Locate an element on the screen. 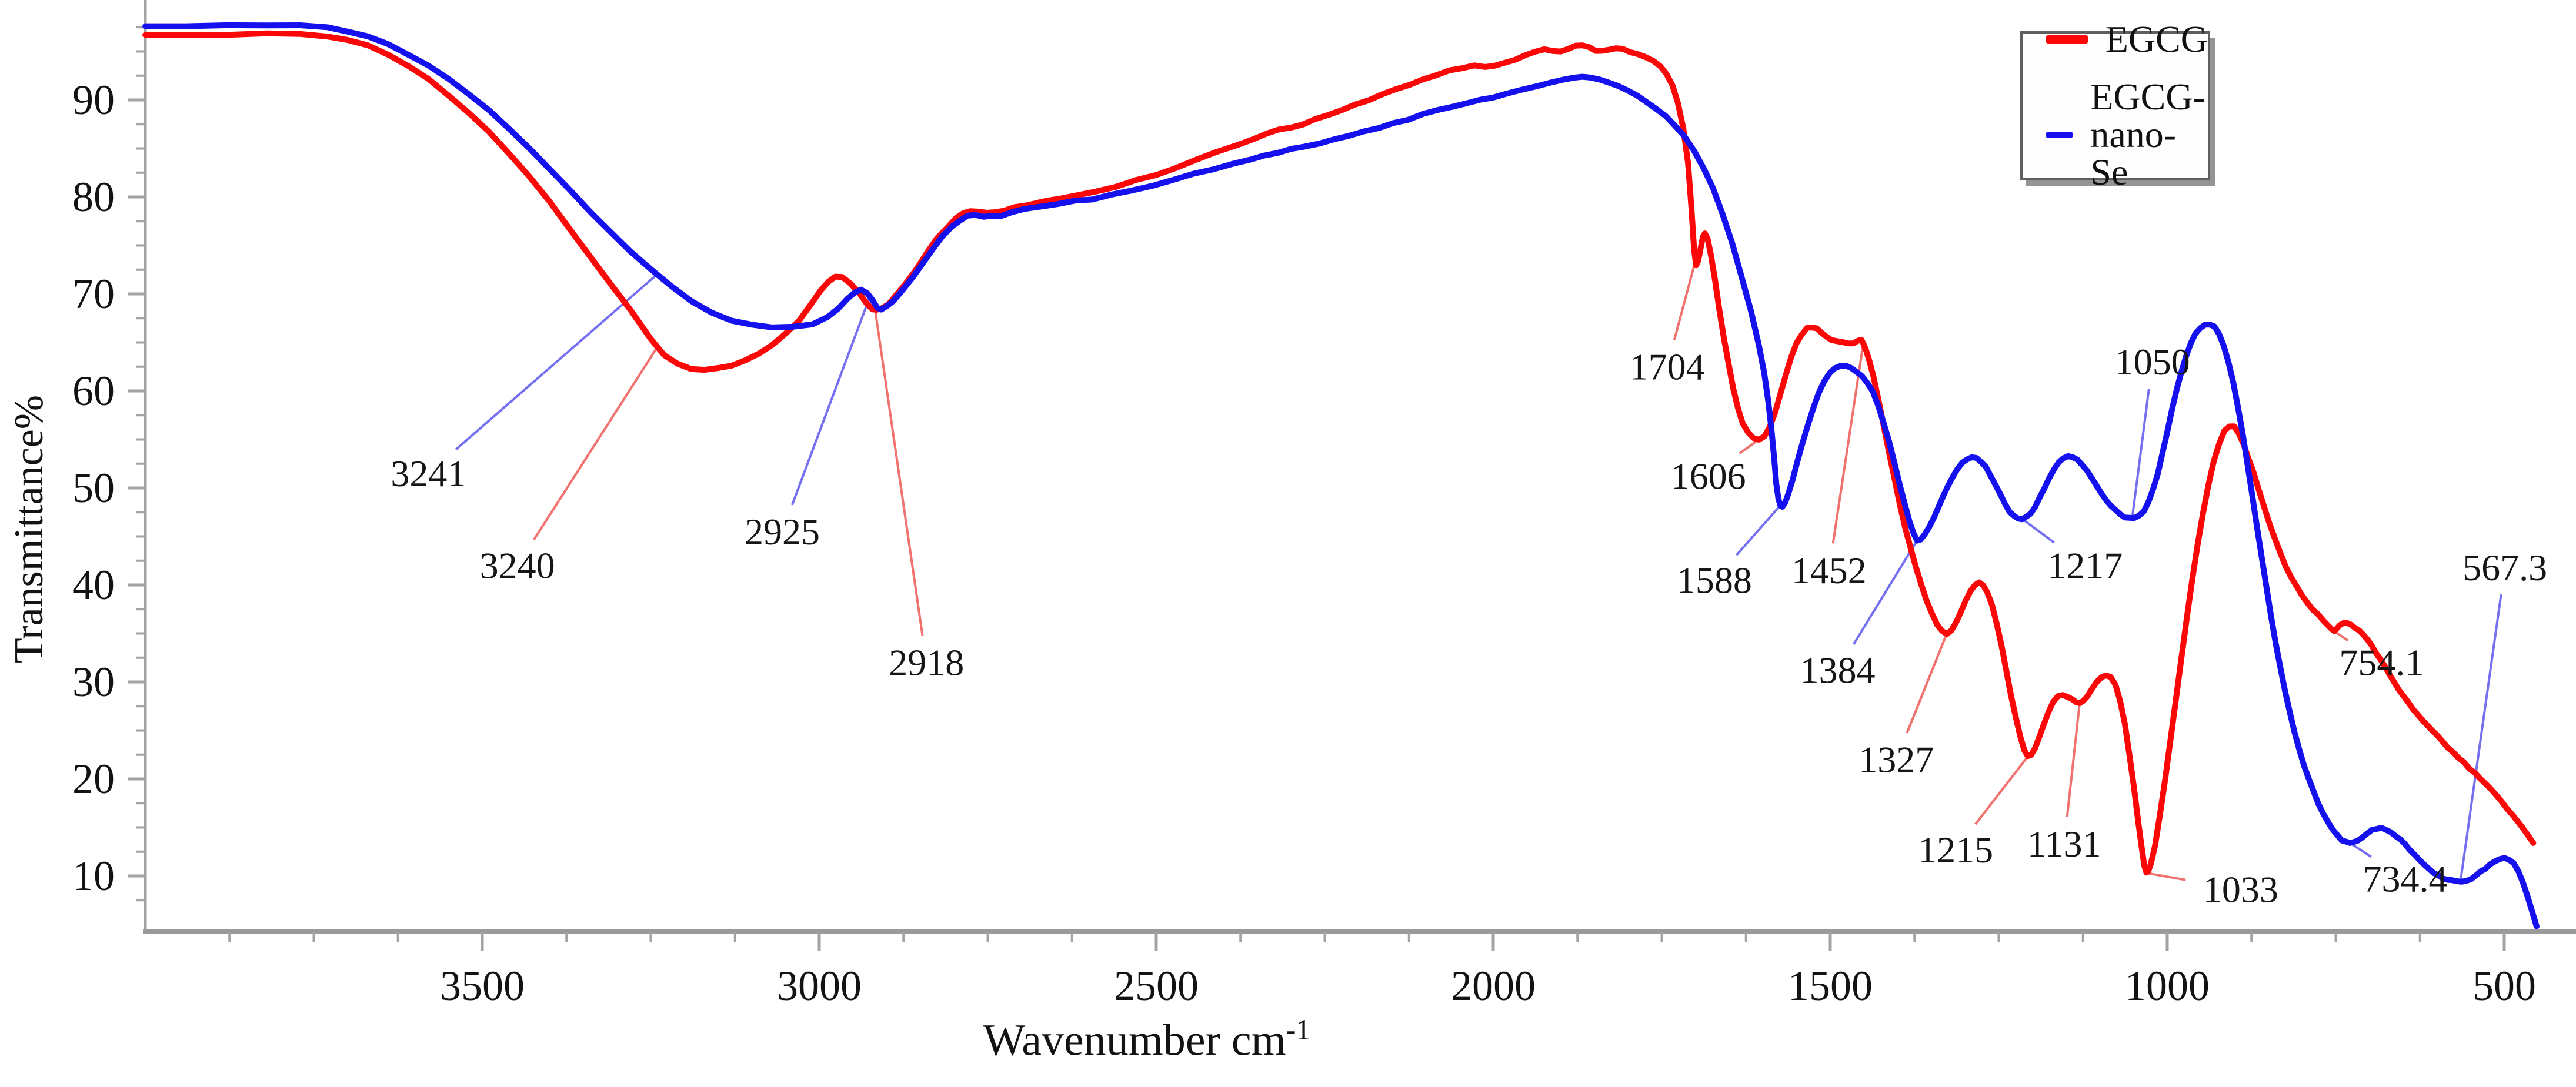  annotation-label-1217: 1217 is located at coordinates (2085, 566).